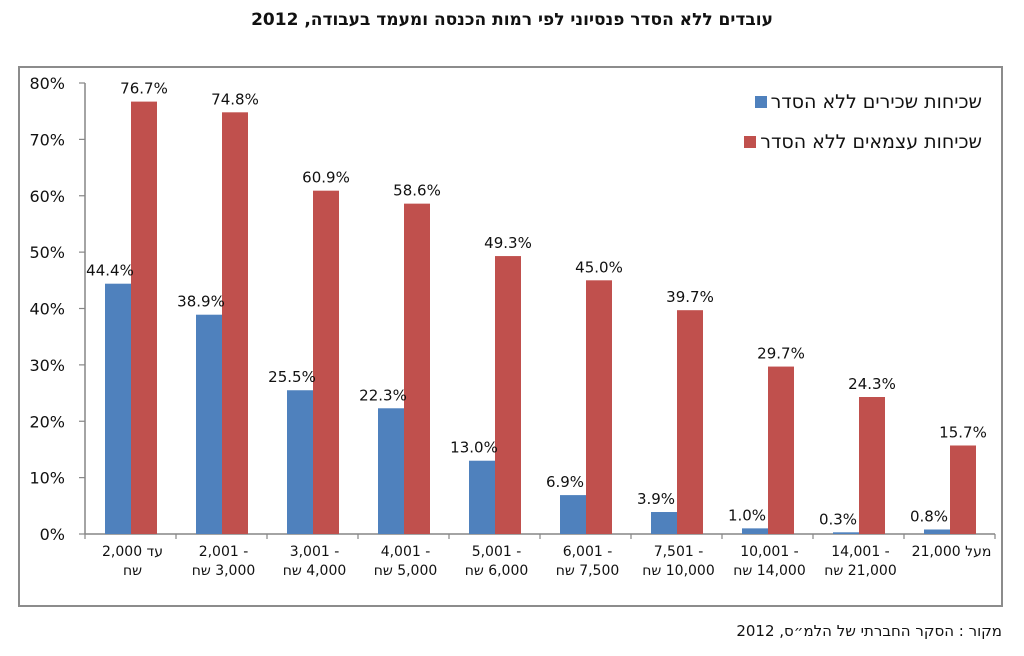 This screenshot has width=1024, height=656. I want to click on data-label: 29.7%, so click(781, 354).